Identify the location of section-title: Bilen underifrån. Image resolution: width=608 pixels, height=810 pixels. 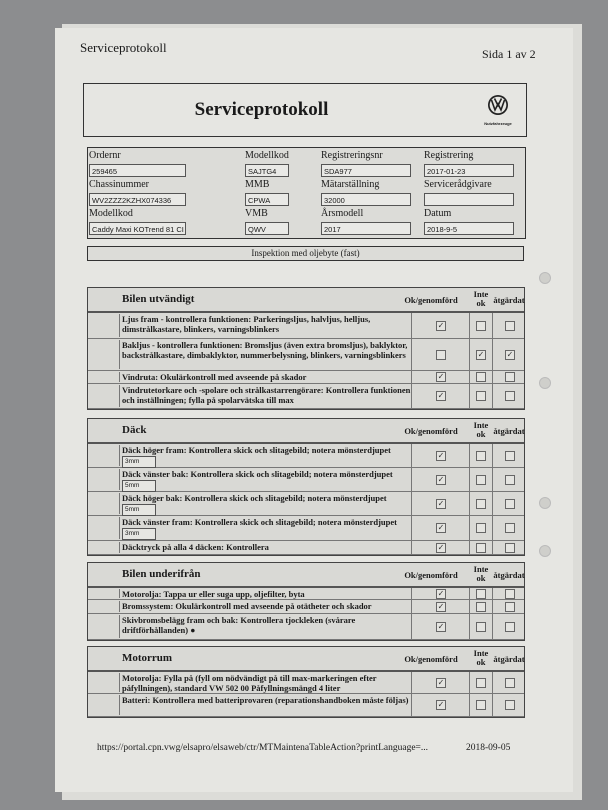
(161, 574).